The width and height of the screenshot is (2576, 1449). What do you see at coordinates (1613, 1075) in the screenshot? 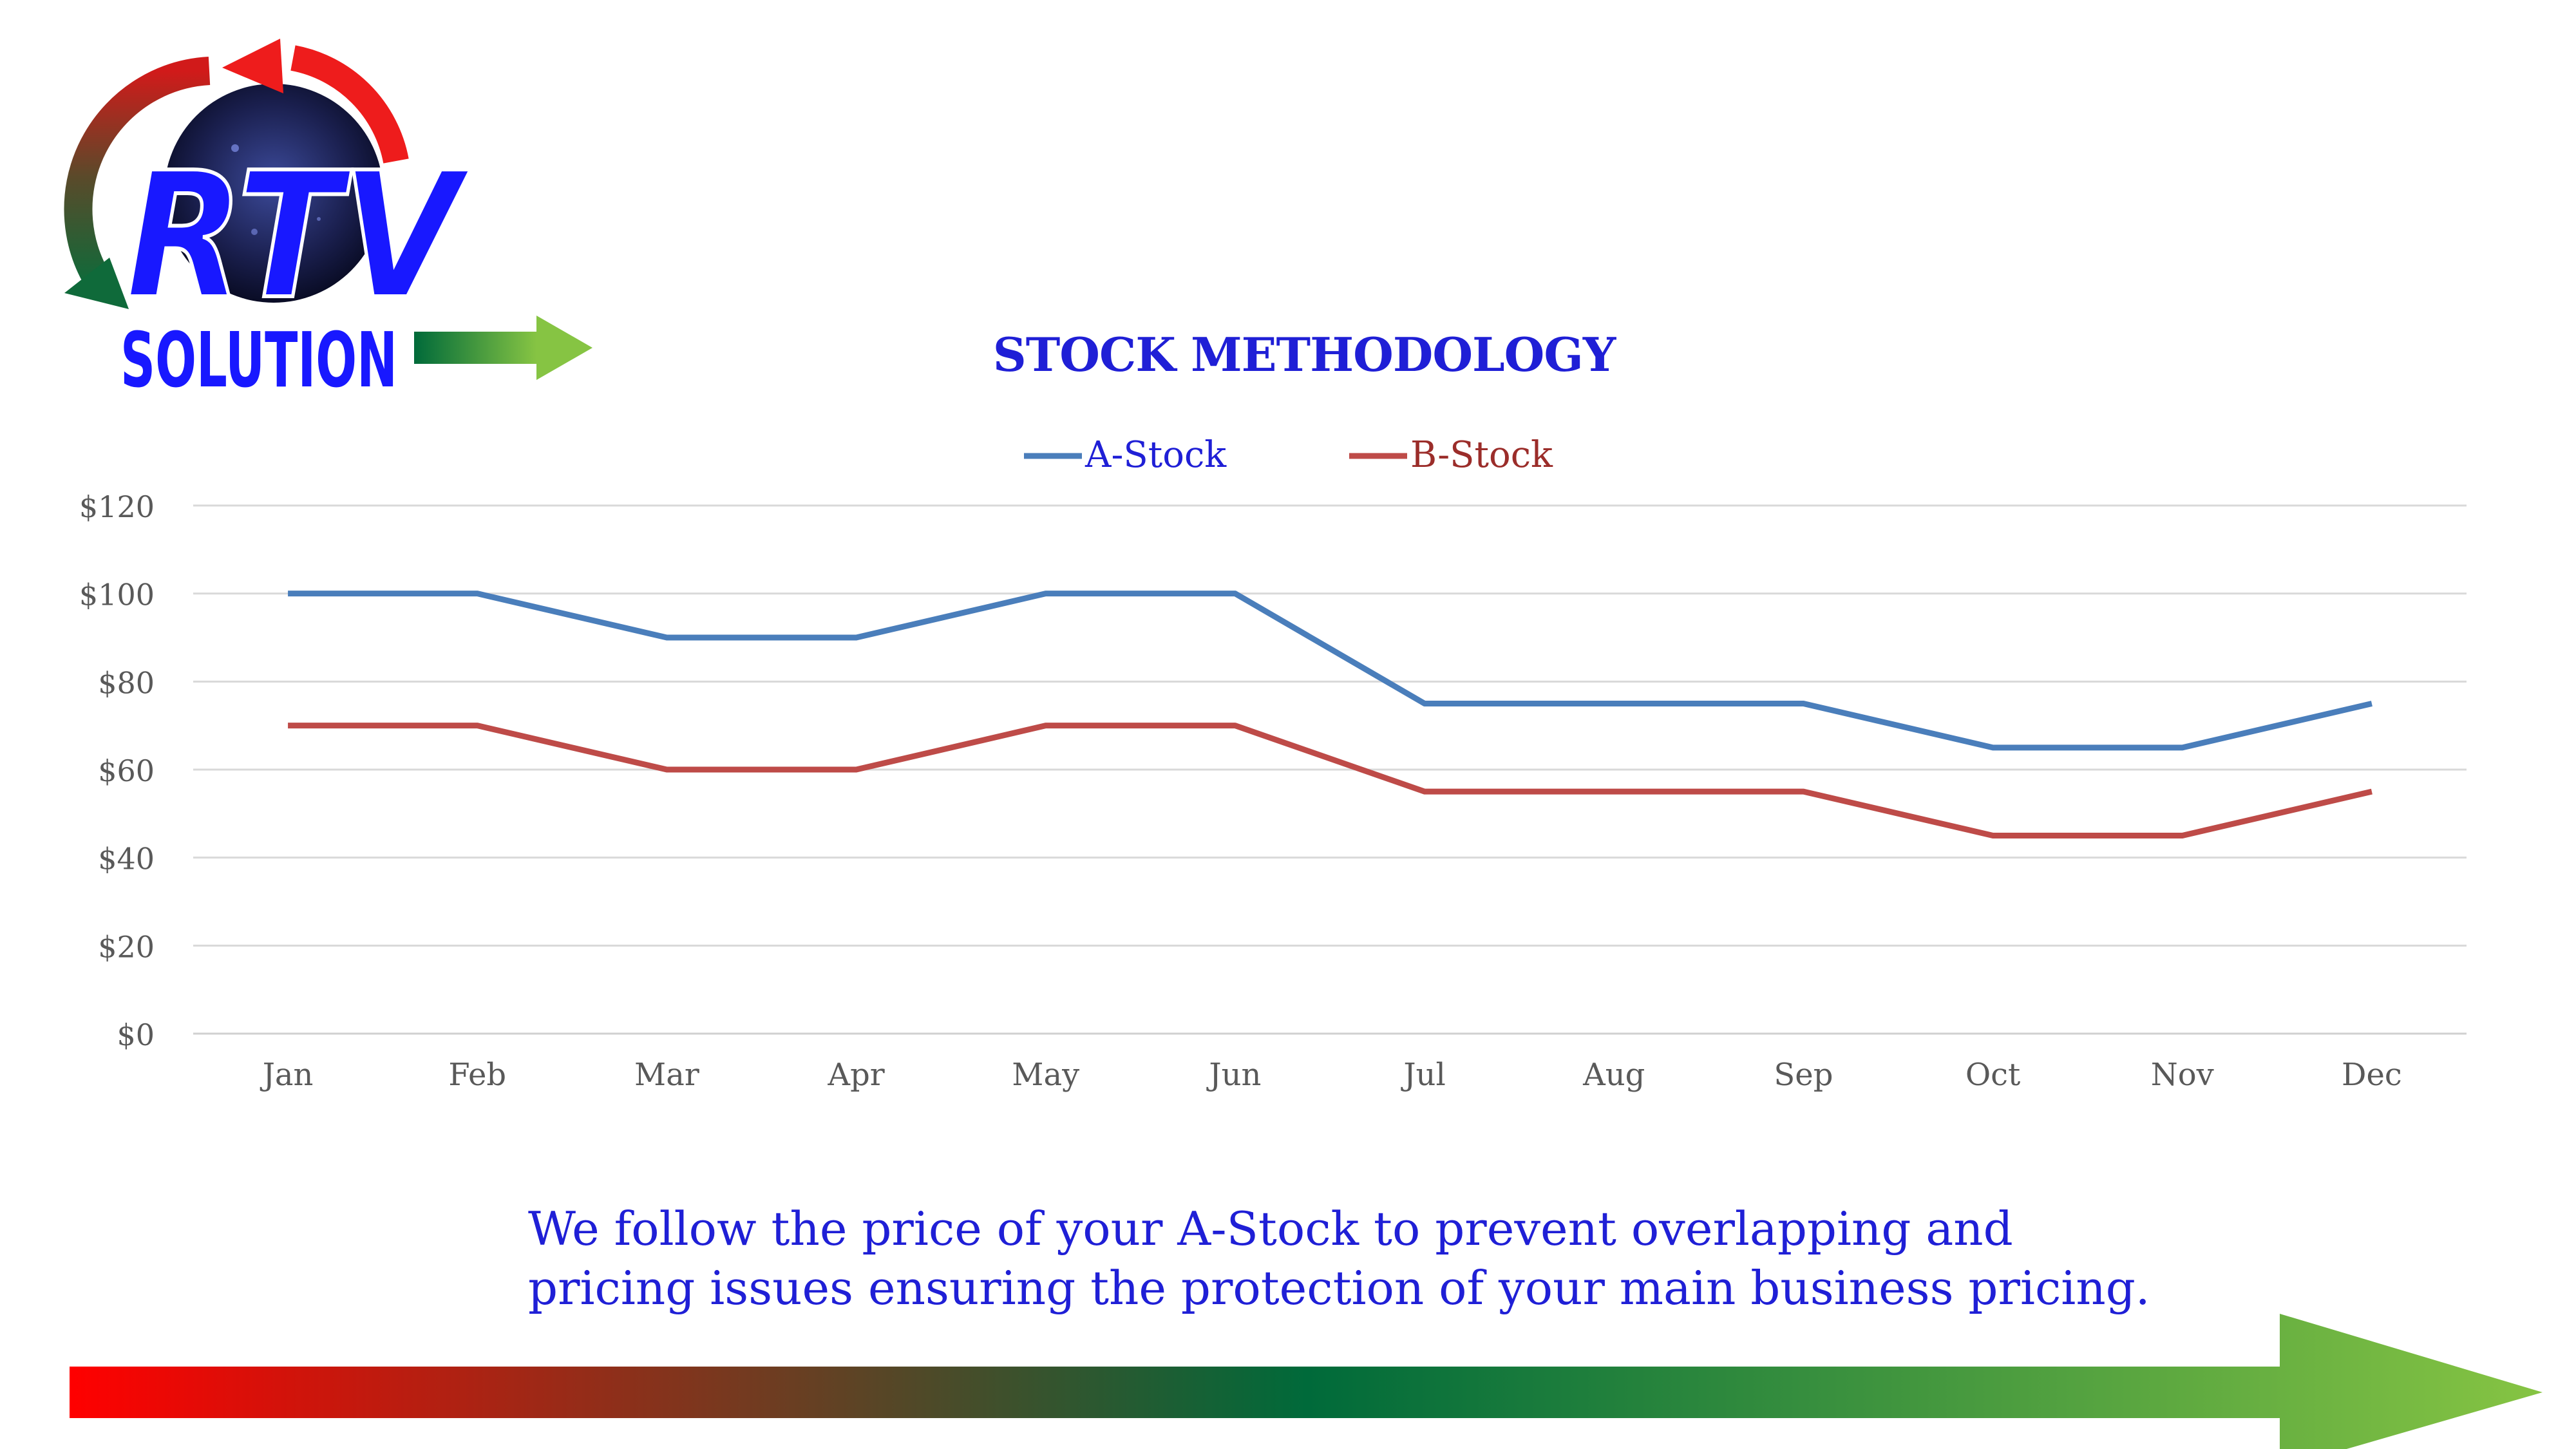
I see `x-tick-label: Aug` at bounding box center [1613, 1075].